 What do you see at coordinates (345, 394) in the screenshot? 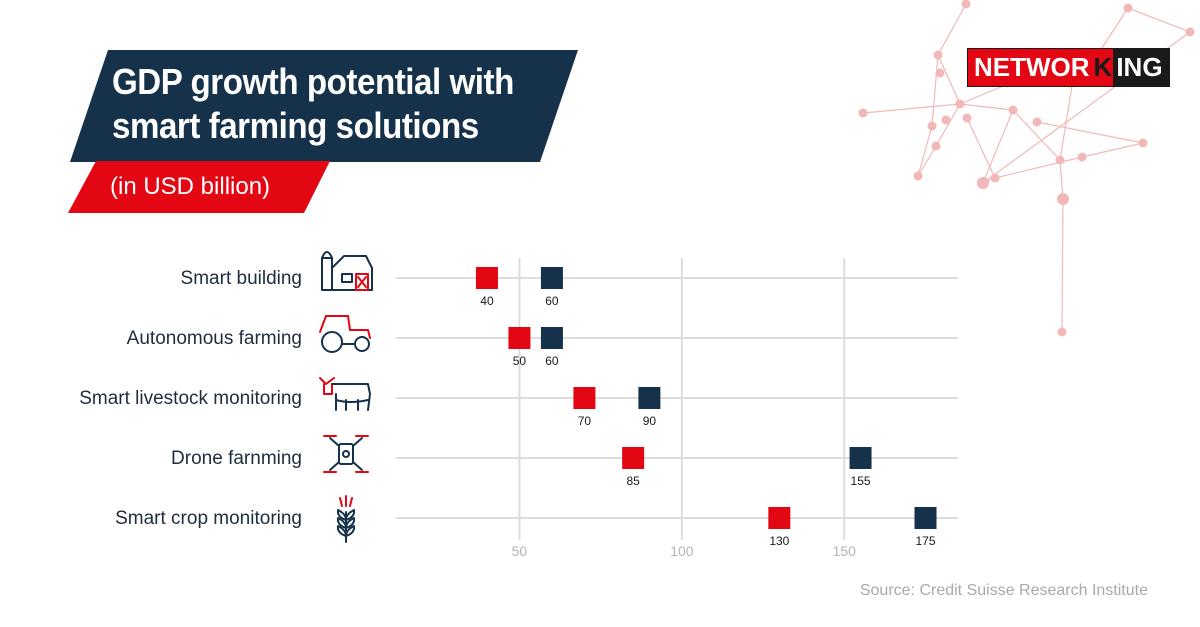
I see `cow-icon` at bounding box center [345, 394].